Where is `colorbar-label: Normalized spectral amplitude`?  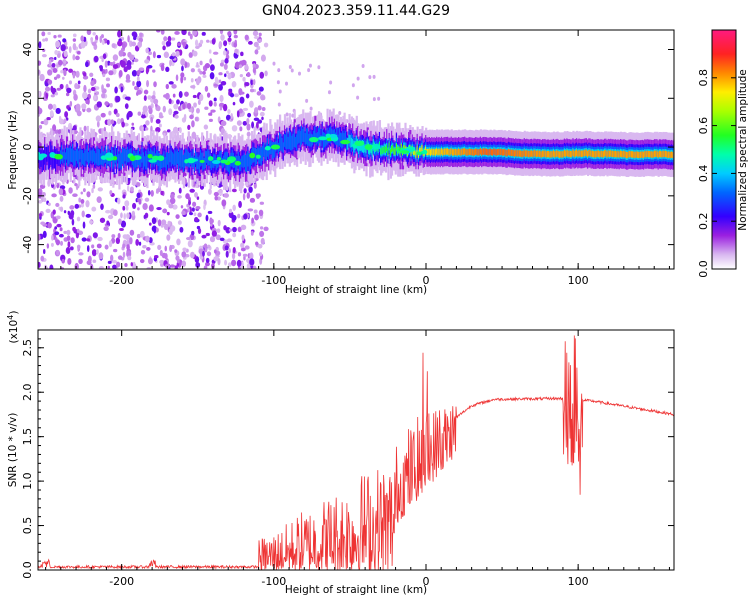
colorbar-label: Normalized spectral amplitude is located at coordinates (743, 149).